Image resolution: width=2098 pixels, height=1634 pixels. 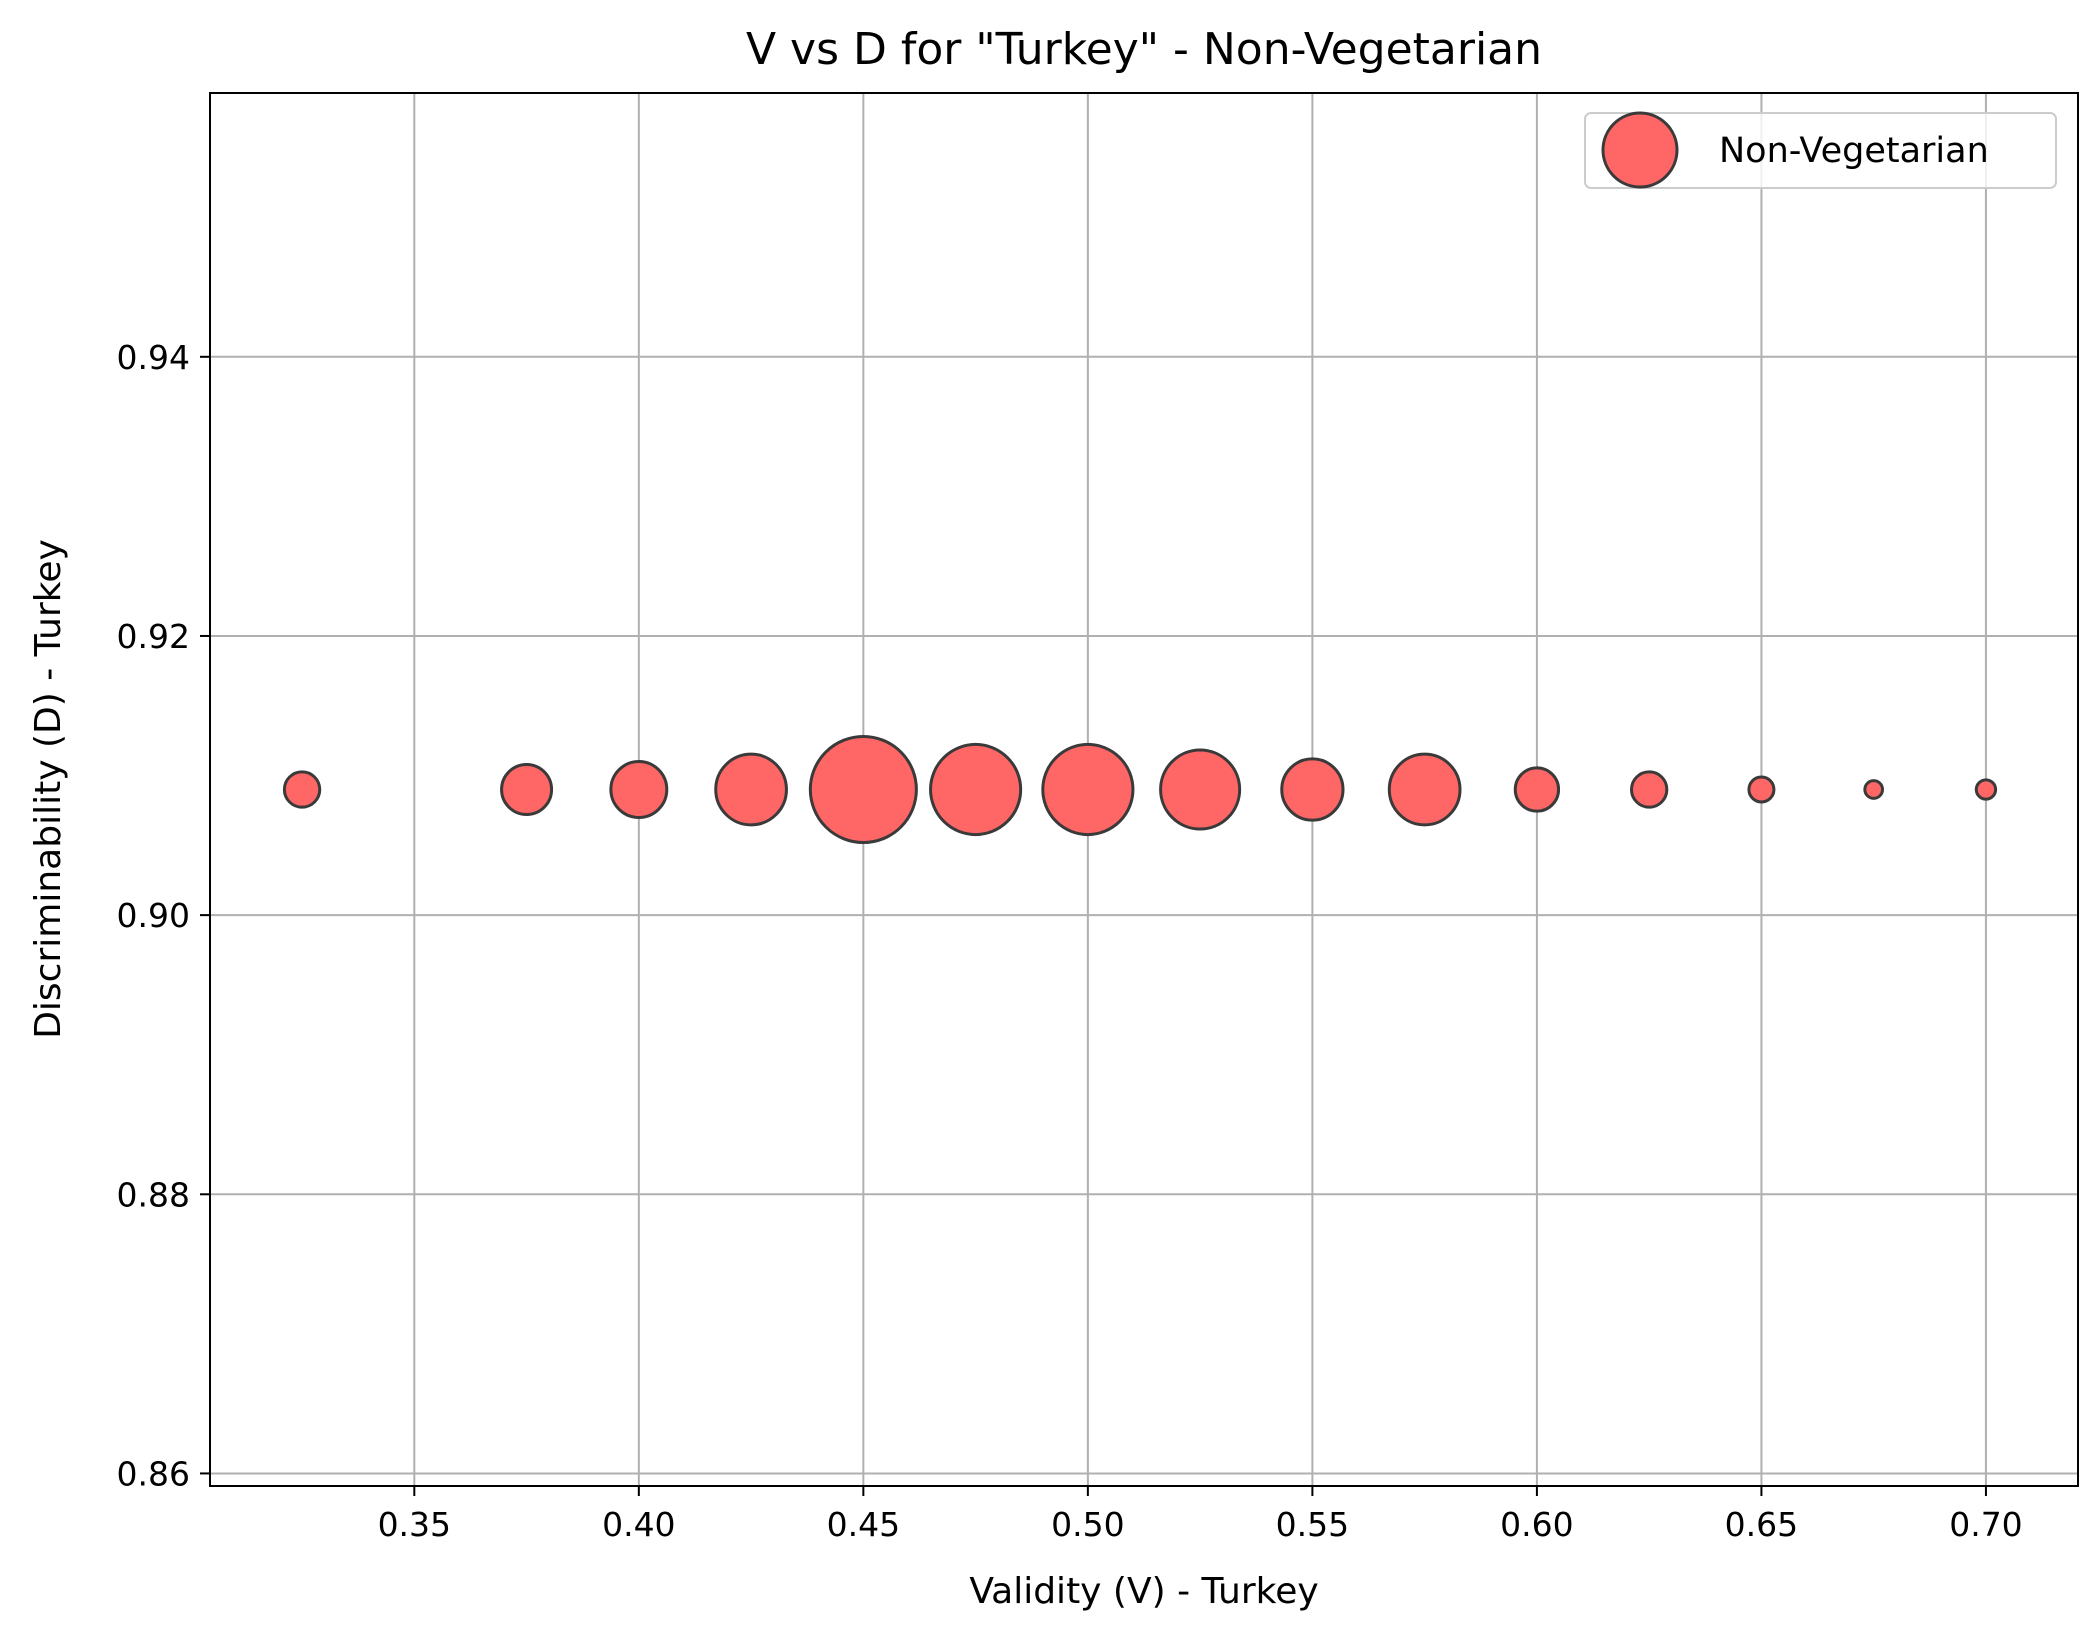 What do you see at coordinates (153, 1473) in the screenshot?
I see `y-tick-label: 0.86` at bounding box center [153, 1473].